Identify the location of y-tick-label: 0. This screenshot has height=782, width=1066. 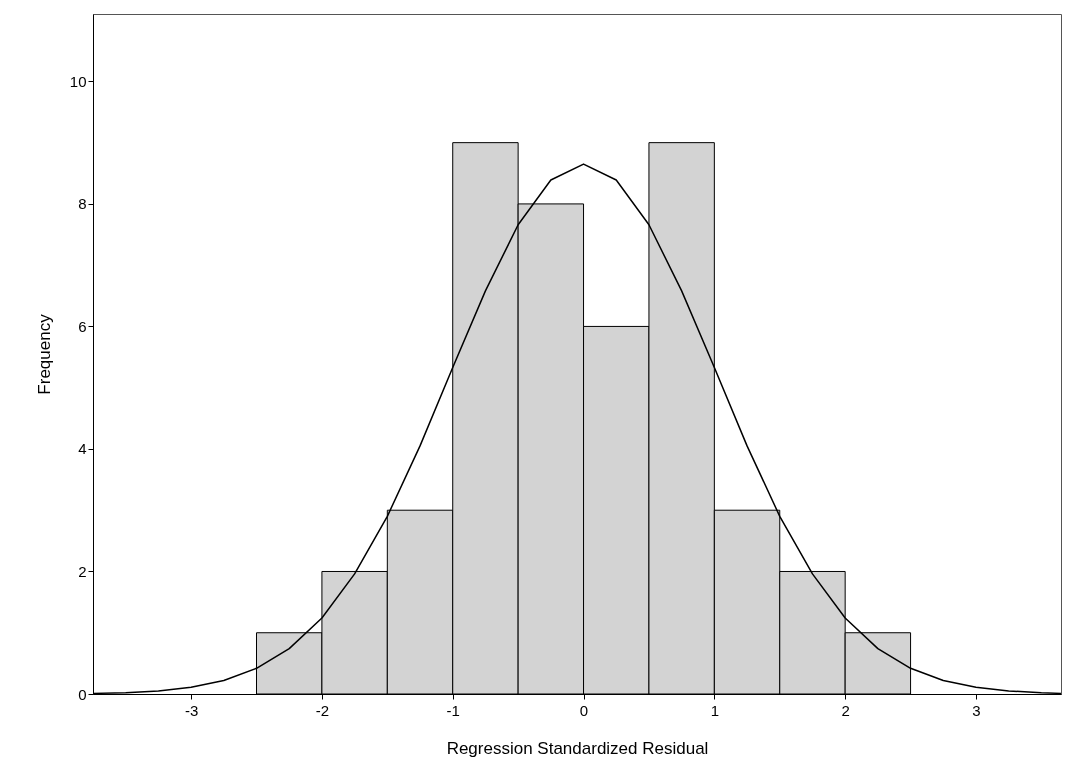
(82, 694).